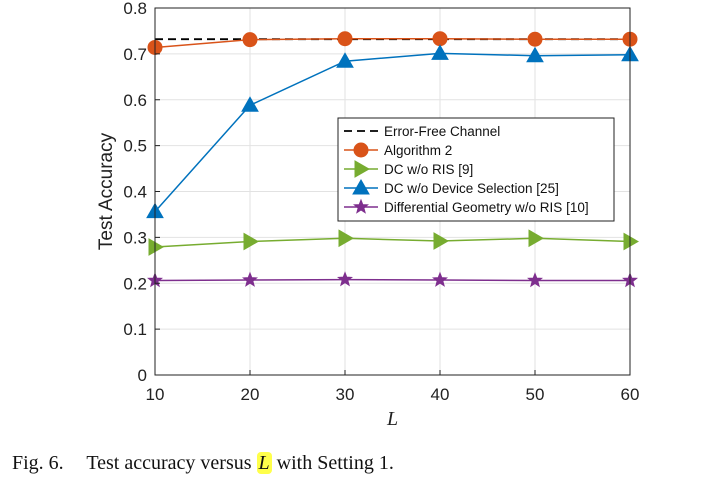 The width and height of the screenshot is (717, 488). I want to click on x-tick-label: 50, so click(535, 394).